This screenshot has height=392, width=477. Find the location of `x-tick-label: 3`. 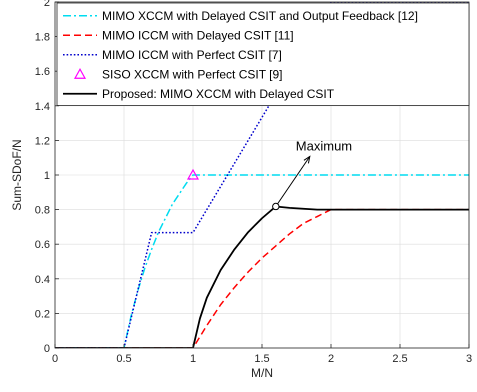

x-tick-label: 3 is located at coordinates (469, 359).